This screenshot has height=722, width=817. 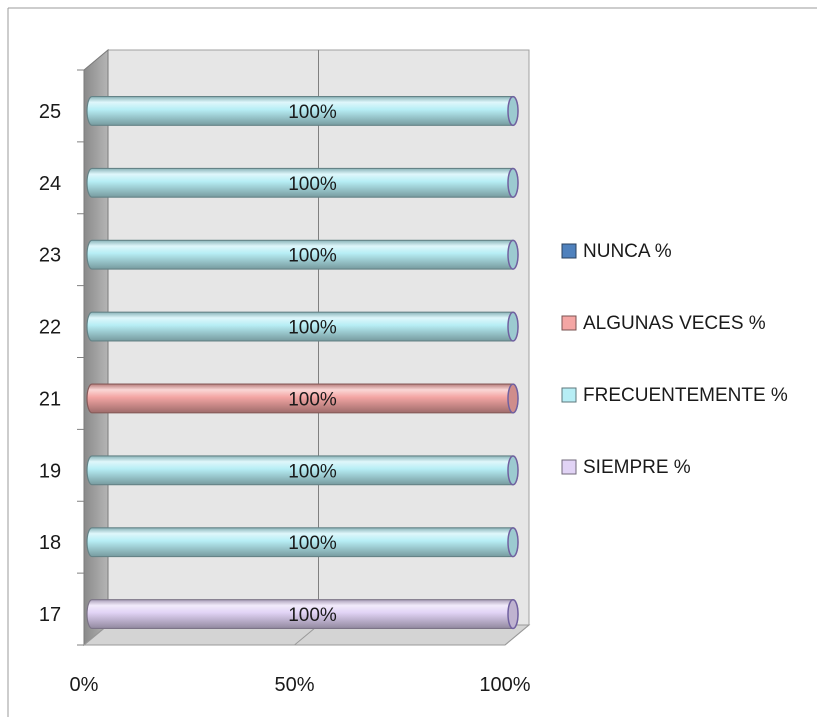 What do you see at coordinates (50, 399) in the screenshot?
I see `y-tick-label: 21` at bounding box center [50, 399].